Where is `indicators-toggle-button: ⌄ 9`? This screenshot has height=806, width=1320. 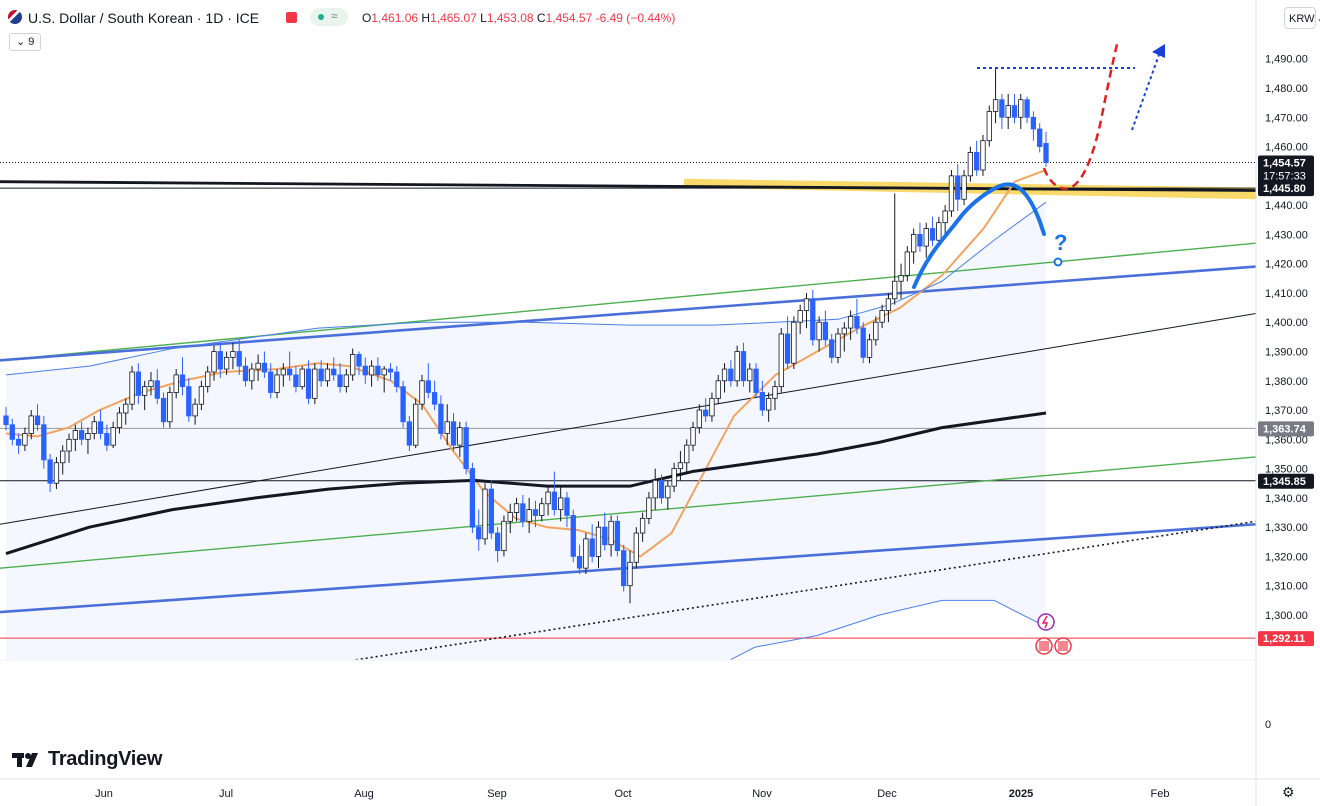 indicators-toggle-button: ⌄ 9 is located at coordinates (25, 42).